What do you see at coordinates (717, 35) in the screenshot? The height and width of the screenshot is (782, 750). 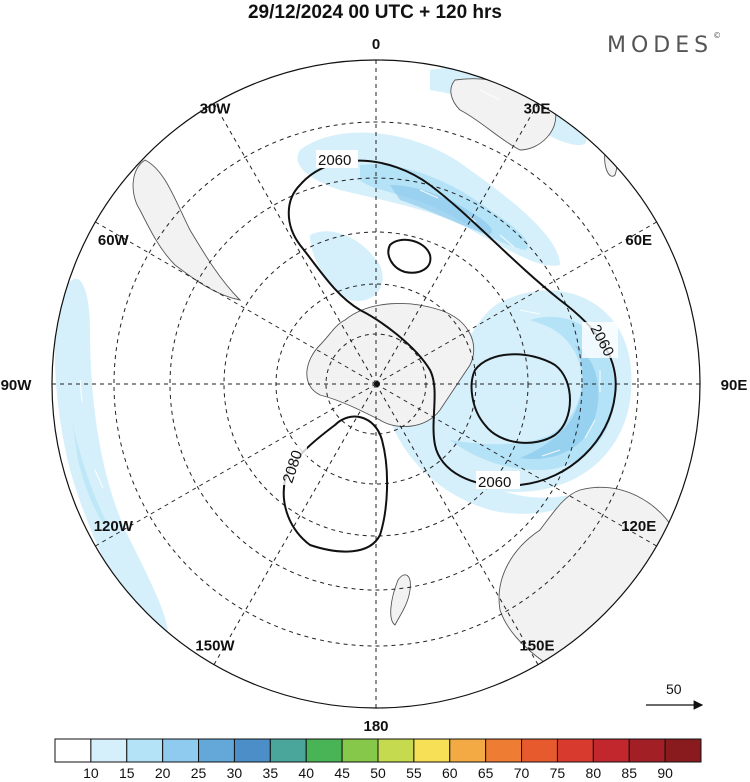 I see `copyright-mark: ©` at bounding box center [717, 35].